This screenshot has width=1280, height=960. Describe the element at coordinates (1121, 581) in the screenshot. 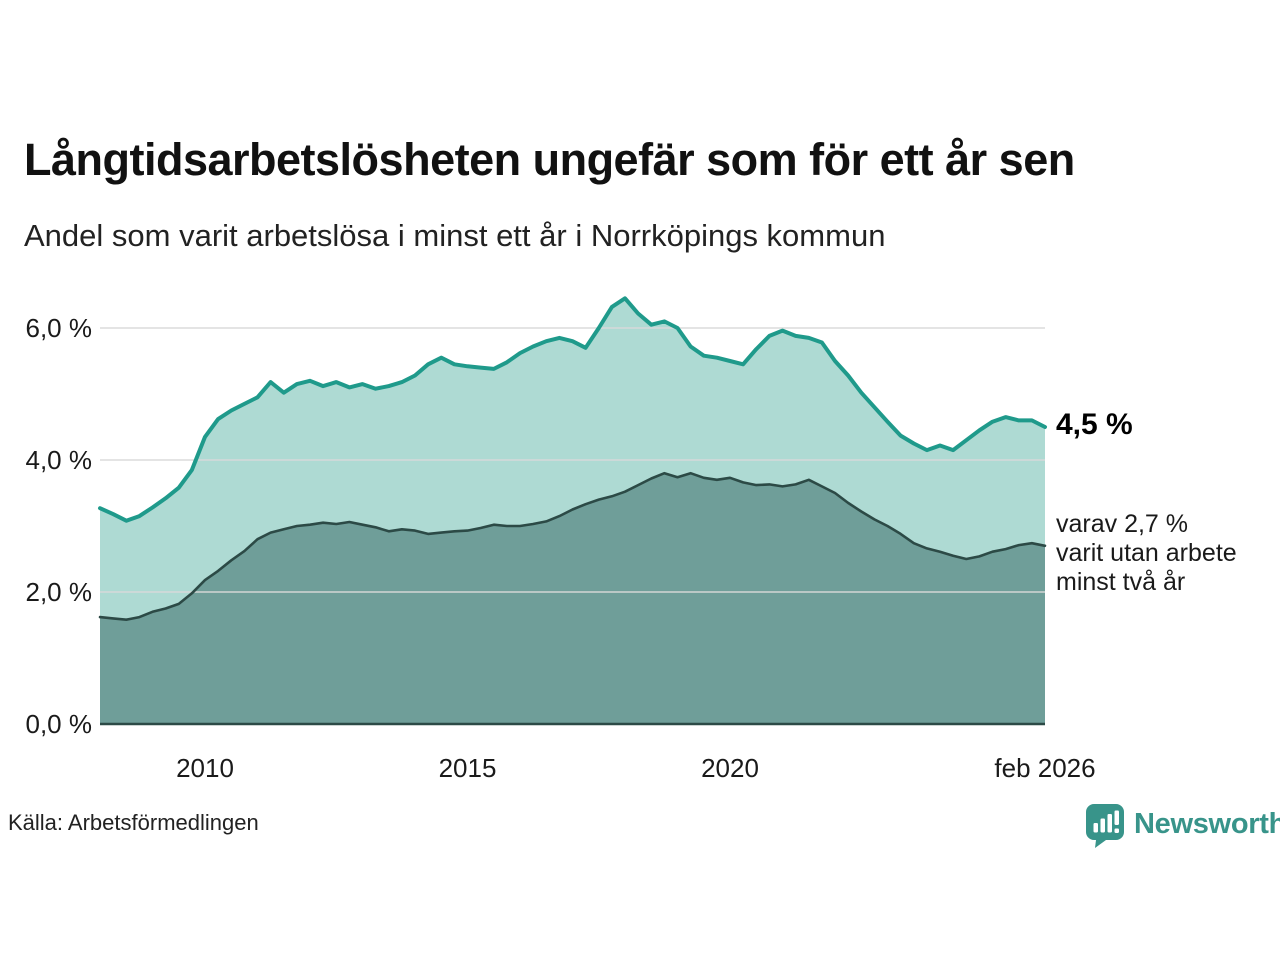

I see `secondary-annotation-line-3: minst två år` at that location.